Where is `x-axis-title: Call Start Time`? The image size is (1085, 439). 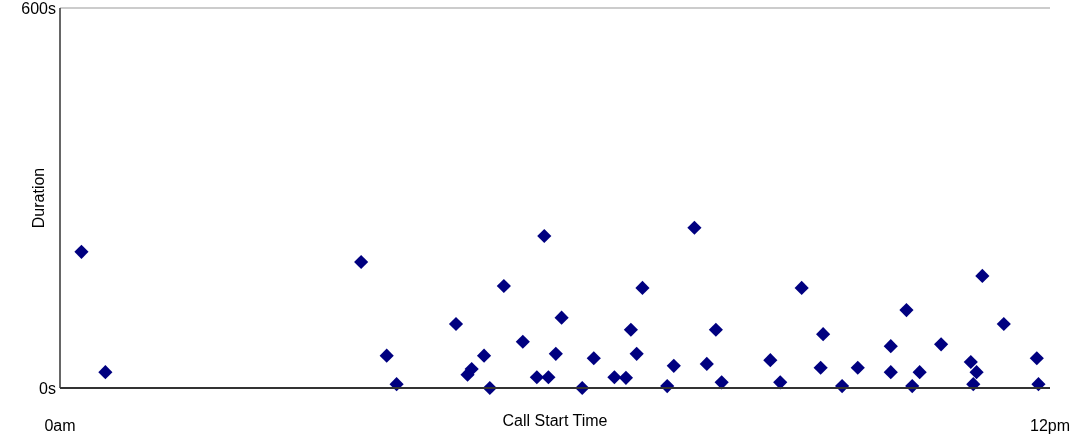 x-axis-title: Call Start Time is located at coordinates (555, 420).